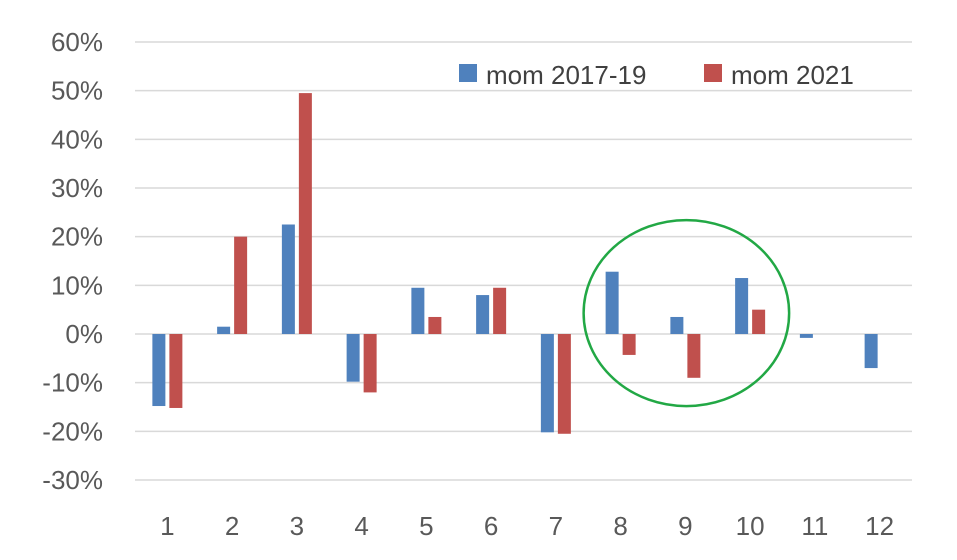 The height and width of the screenshot is (560, 957). I want to click on x-tick-label: 10, so click(750, 526).